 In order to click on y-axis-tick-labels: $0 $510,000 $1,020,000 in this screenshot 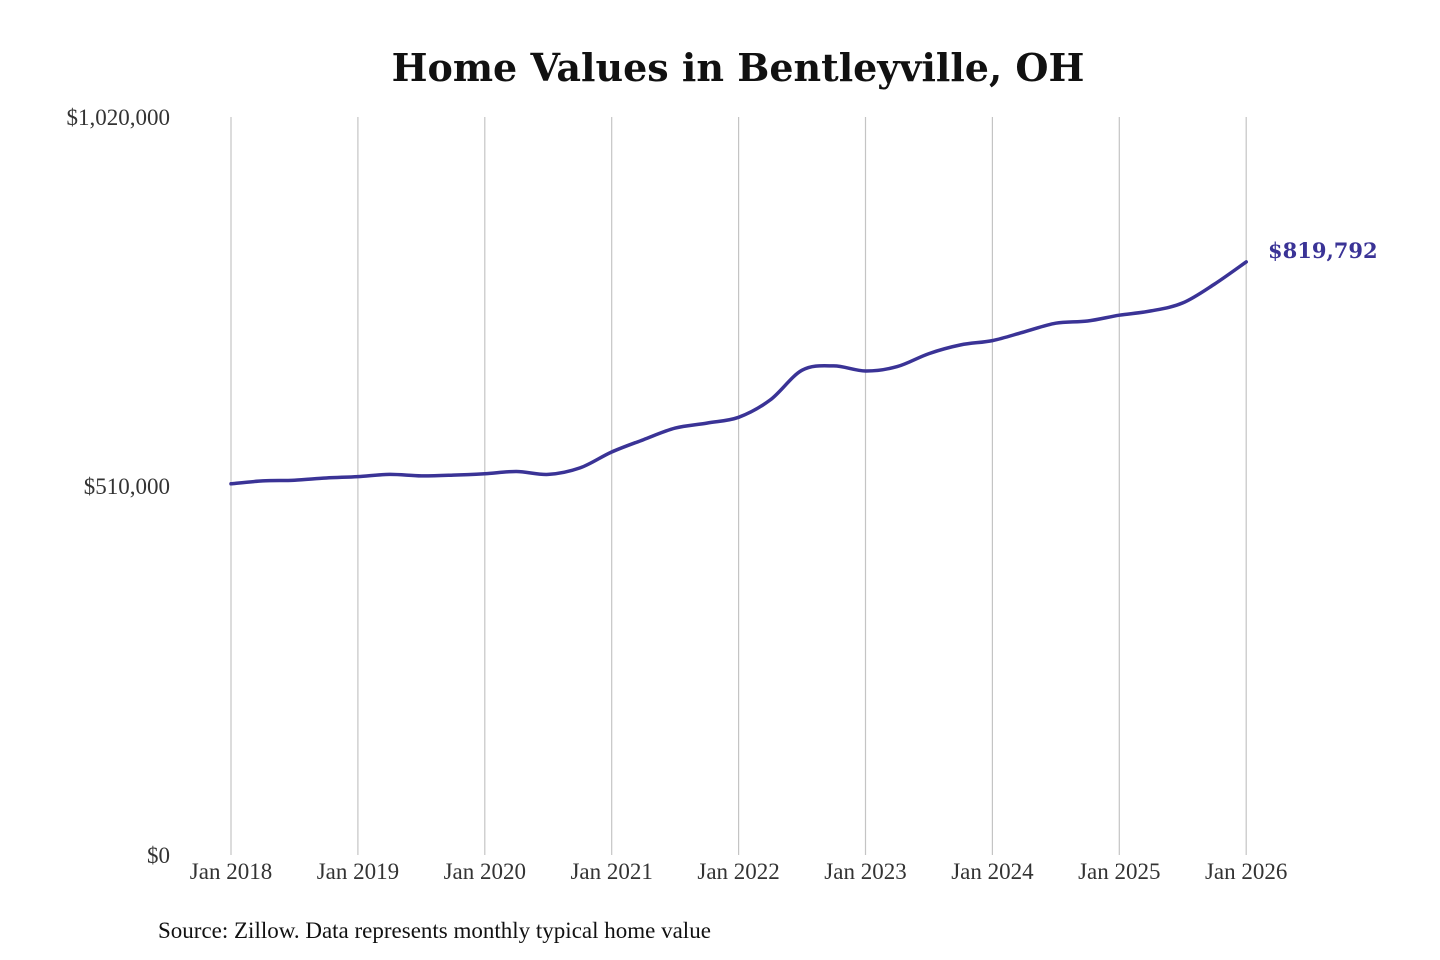, I will do `click(119, 486)`.